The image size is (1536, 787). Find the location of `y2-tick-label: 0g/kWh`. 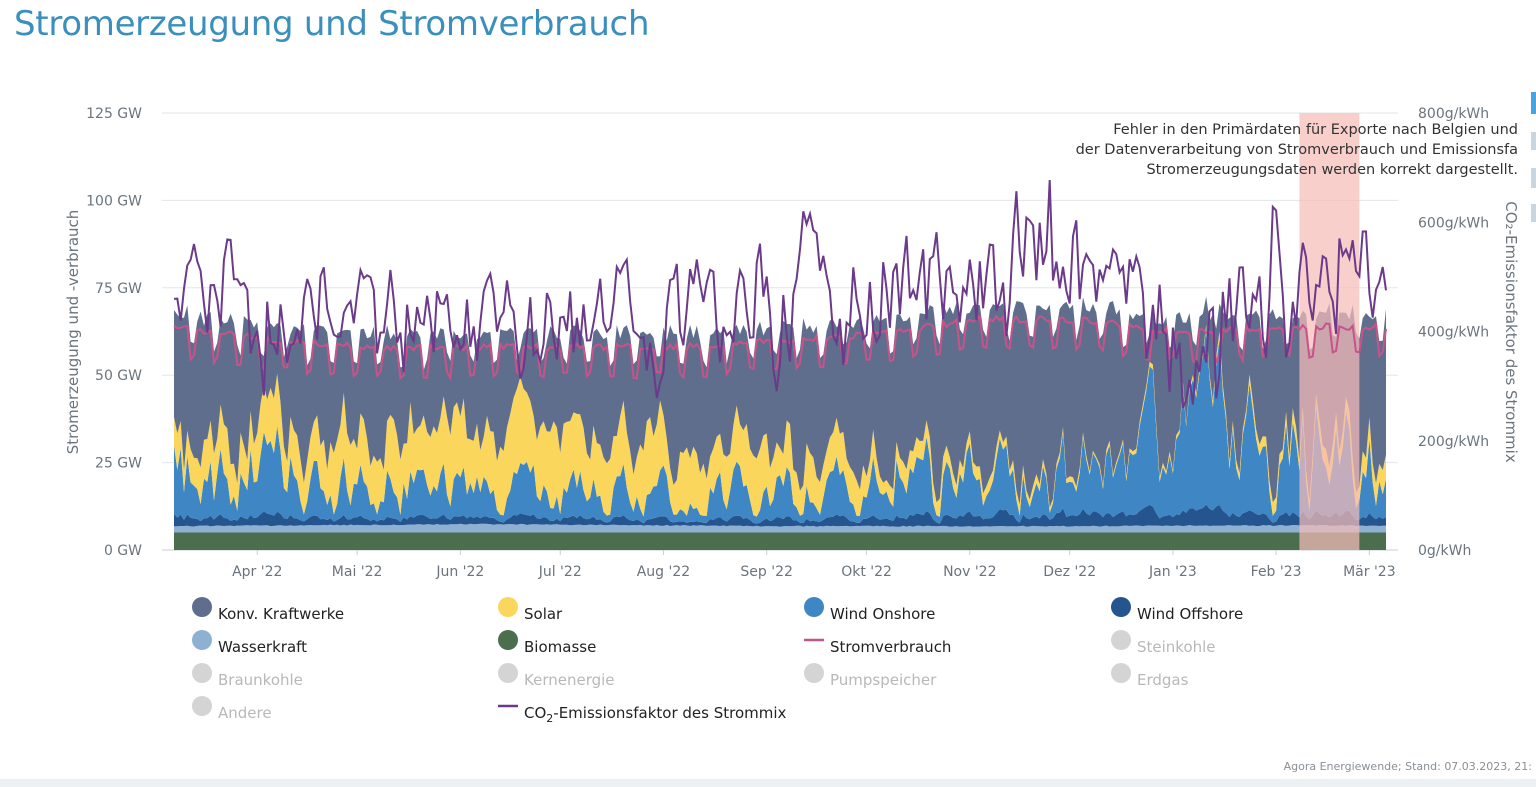

y2-tick-label: 0g/kWh is located at coordinates (1444, 551).